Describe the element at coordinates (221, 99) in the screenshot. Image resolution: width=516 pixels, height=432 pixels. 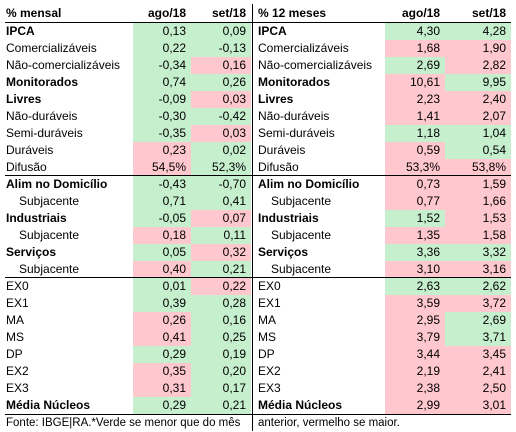
I see `value-monthly-set: 0,03` at that location.